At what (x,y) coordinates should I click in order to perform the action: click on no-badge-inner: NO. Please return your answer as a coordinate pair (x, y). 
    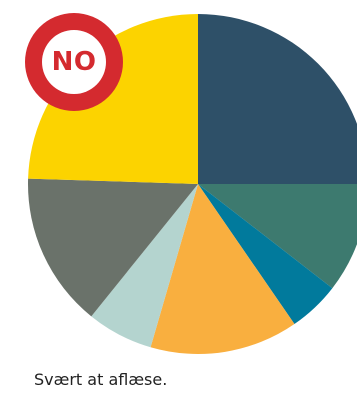
    Looking at the image, I should click on (74, 62).